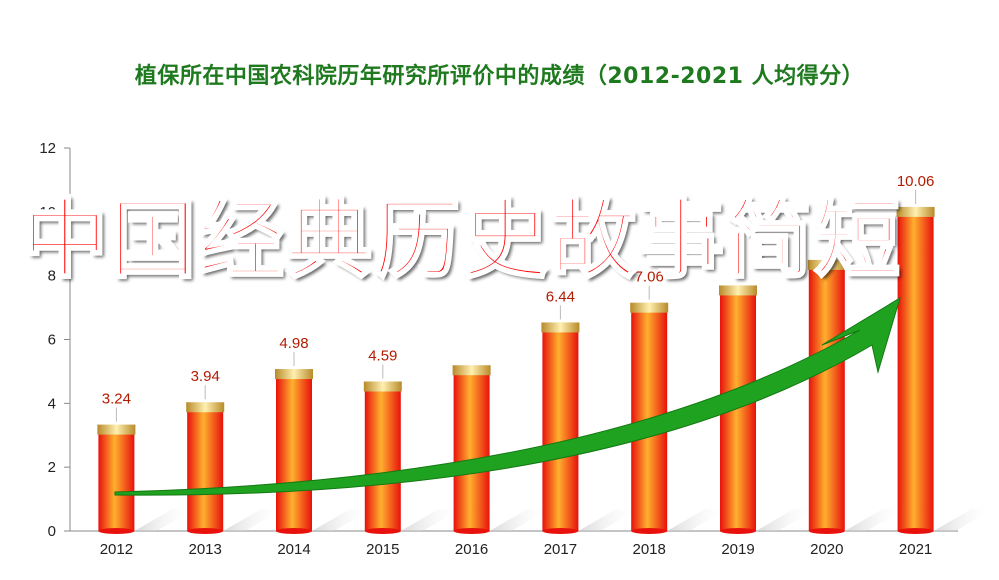 The width and height of the screenshot is (999, 580). I want to click on value-label-2012: 3.24, so click(116, 399).